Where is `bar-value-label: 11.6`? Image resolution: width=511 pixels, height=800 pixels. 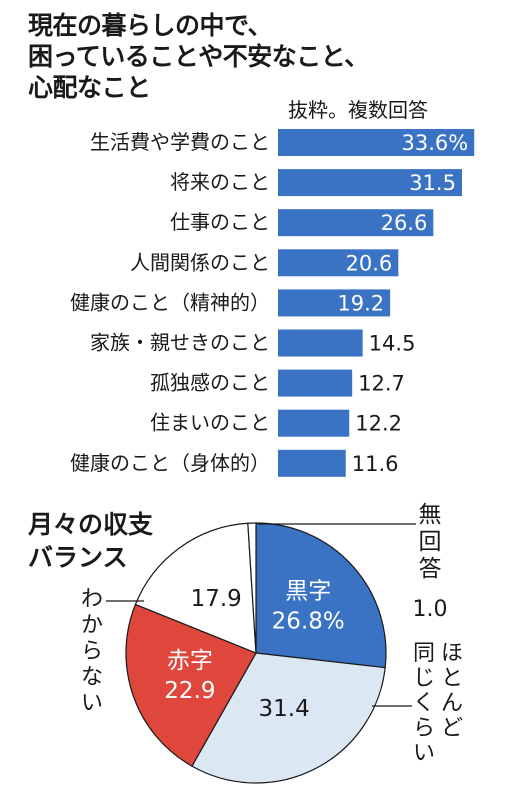
bar-value-label: 11.6 is located at coordinates (375, 464).